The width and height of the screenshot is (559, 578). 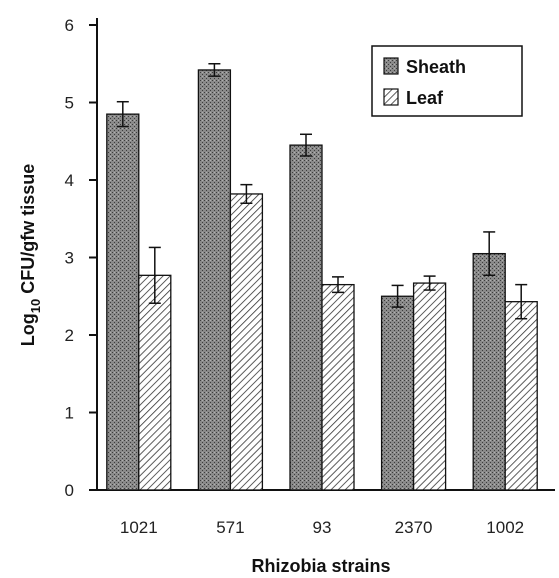 I want to click on y-axis-title-suffix: CFU/gfw tissue, so click(x=28, y=231).